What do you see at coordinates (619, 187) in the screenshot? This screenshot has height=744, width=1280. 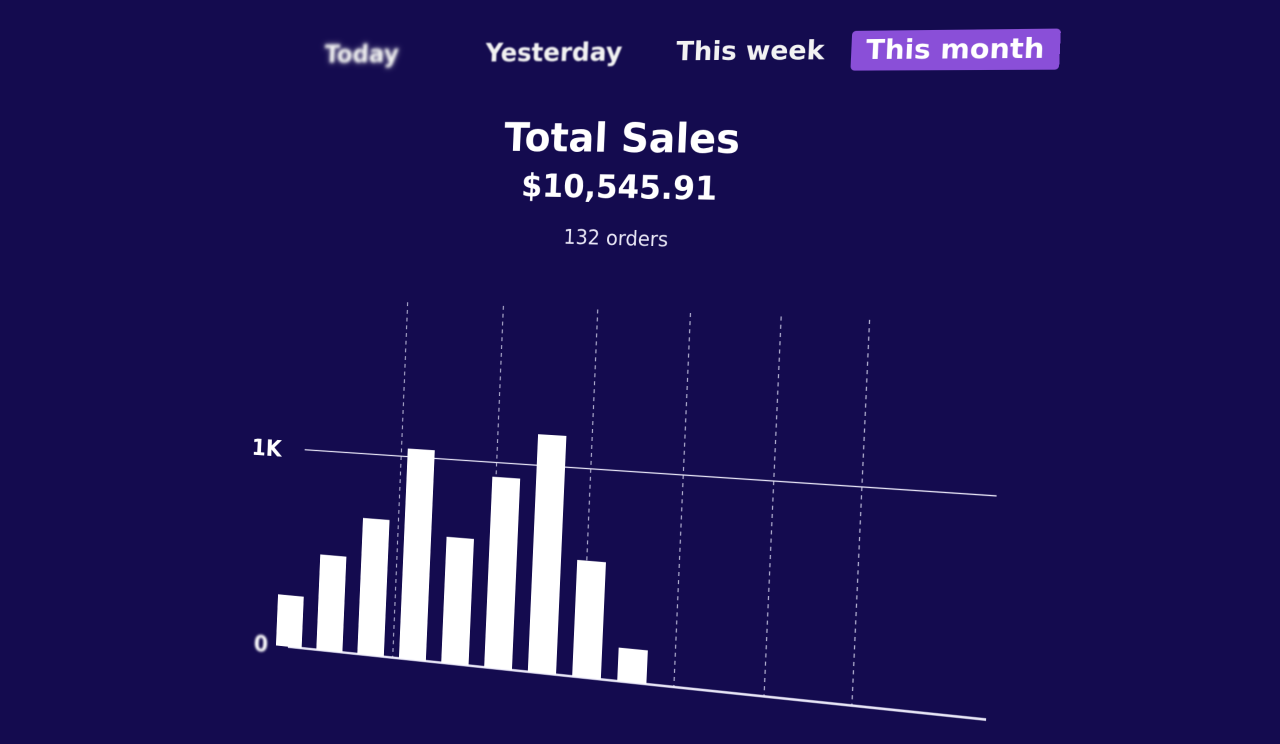 I see `total-sales-amount: $10,545.91` at bounding box center [619, 187].